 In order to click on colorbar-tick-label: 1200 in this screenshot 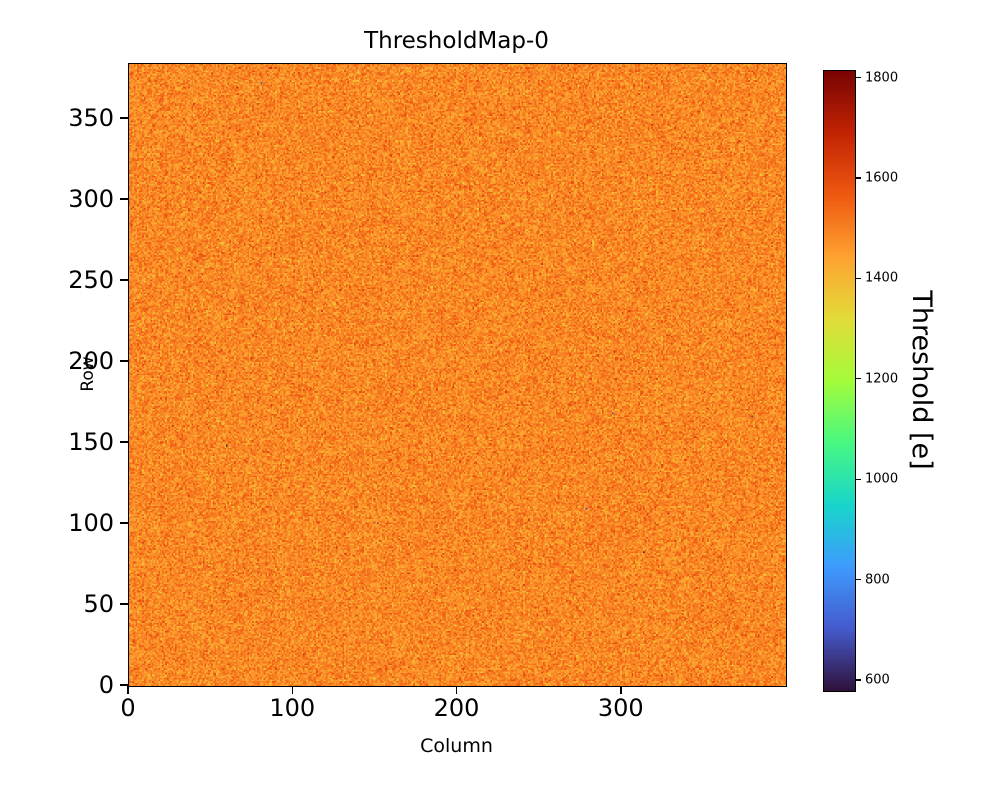, I will do `click(882, 379)`.